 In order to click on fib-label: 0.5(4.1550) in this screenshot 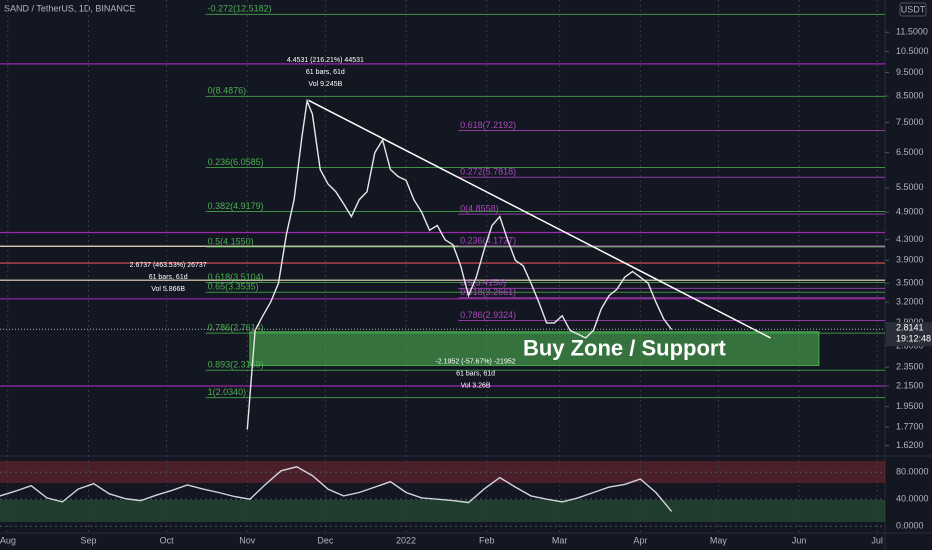, I will do `click(231, 241)`.